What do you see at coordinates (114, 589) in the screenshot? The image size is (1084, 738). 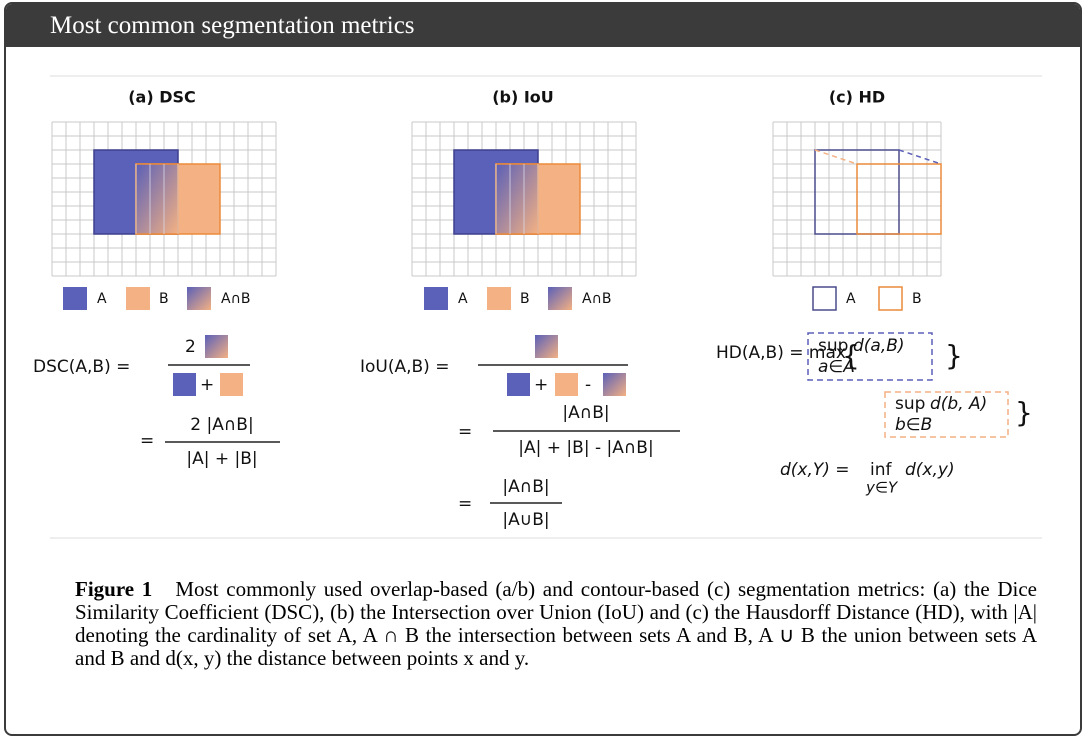 I see `caption-label: Figure 1` at bounding box center [114, 589].